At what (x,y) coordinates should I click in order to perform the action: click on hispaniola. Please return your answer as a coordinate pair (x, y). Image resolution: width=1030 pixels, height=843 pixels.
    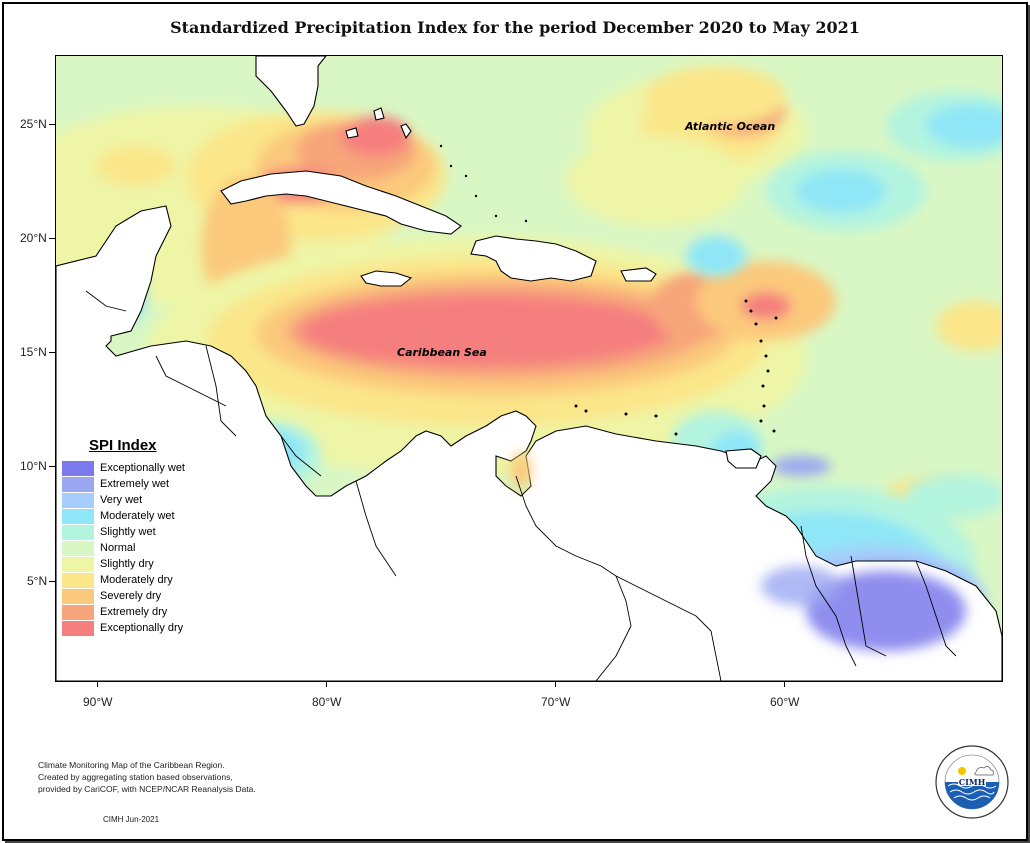
    Looking at the image, I should click on (533, 258).